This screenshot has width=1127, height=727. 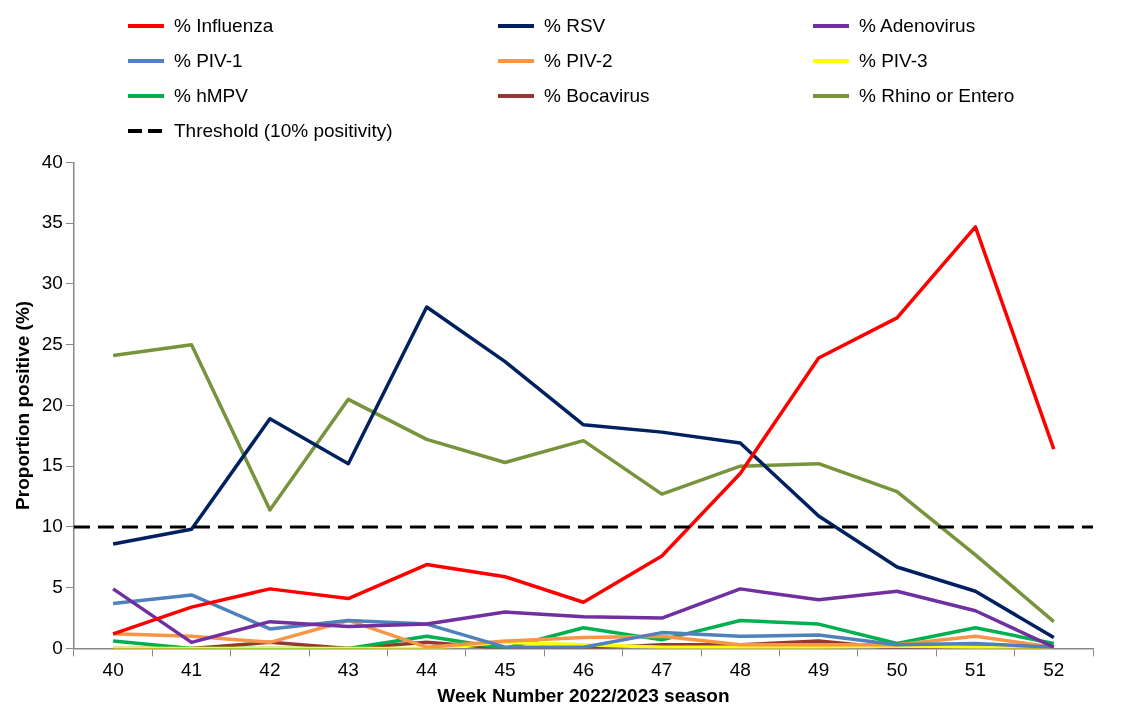 What do you see at coordinates (975, 670) in the screenshot?
I see `x-tick-label: 51` at bounding box center [975, 670].